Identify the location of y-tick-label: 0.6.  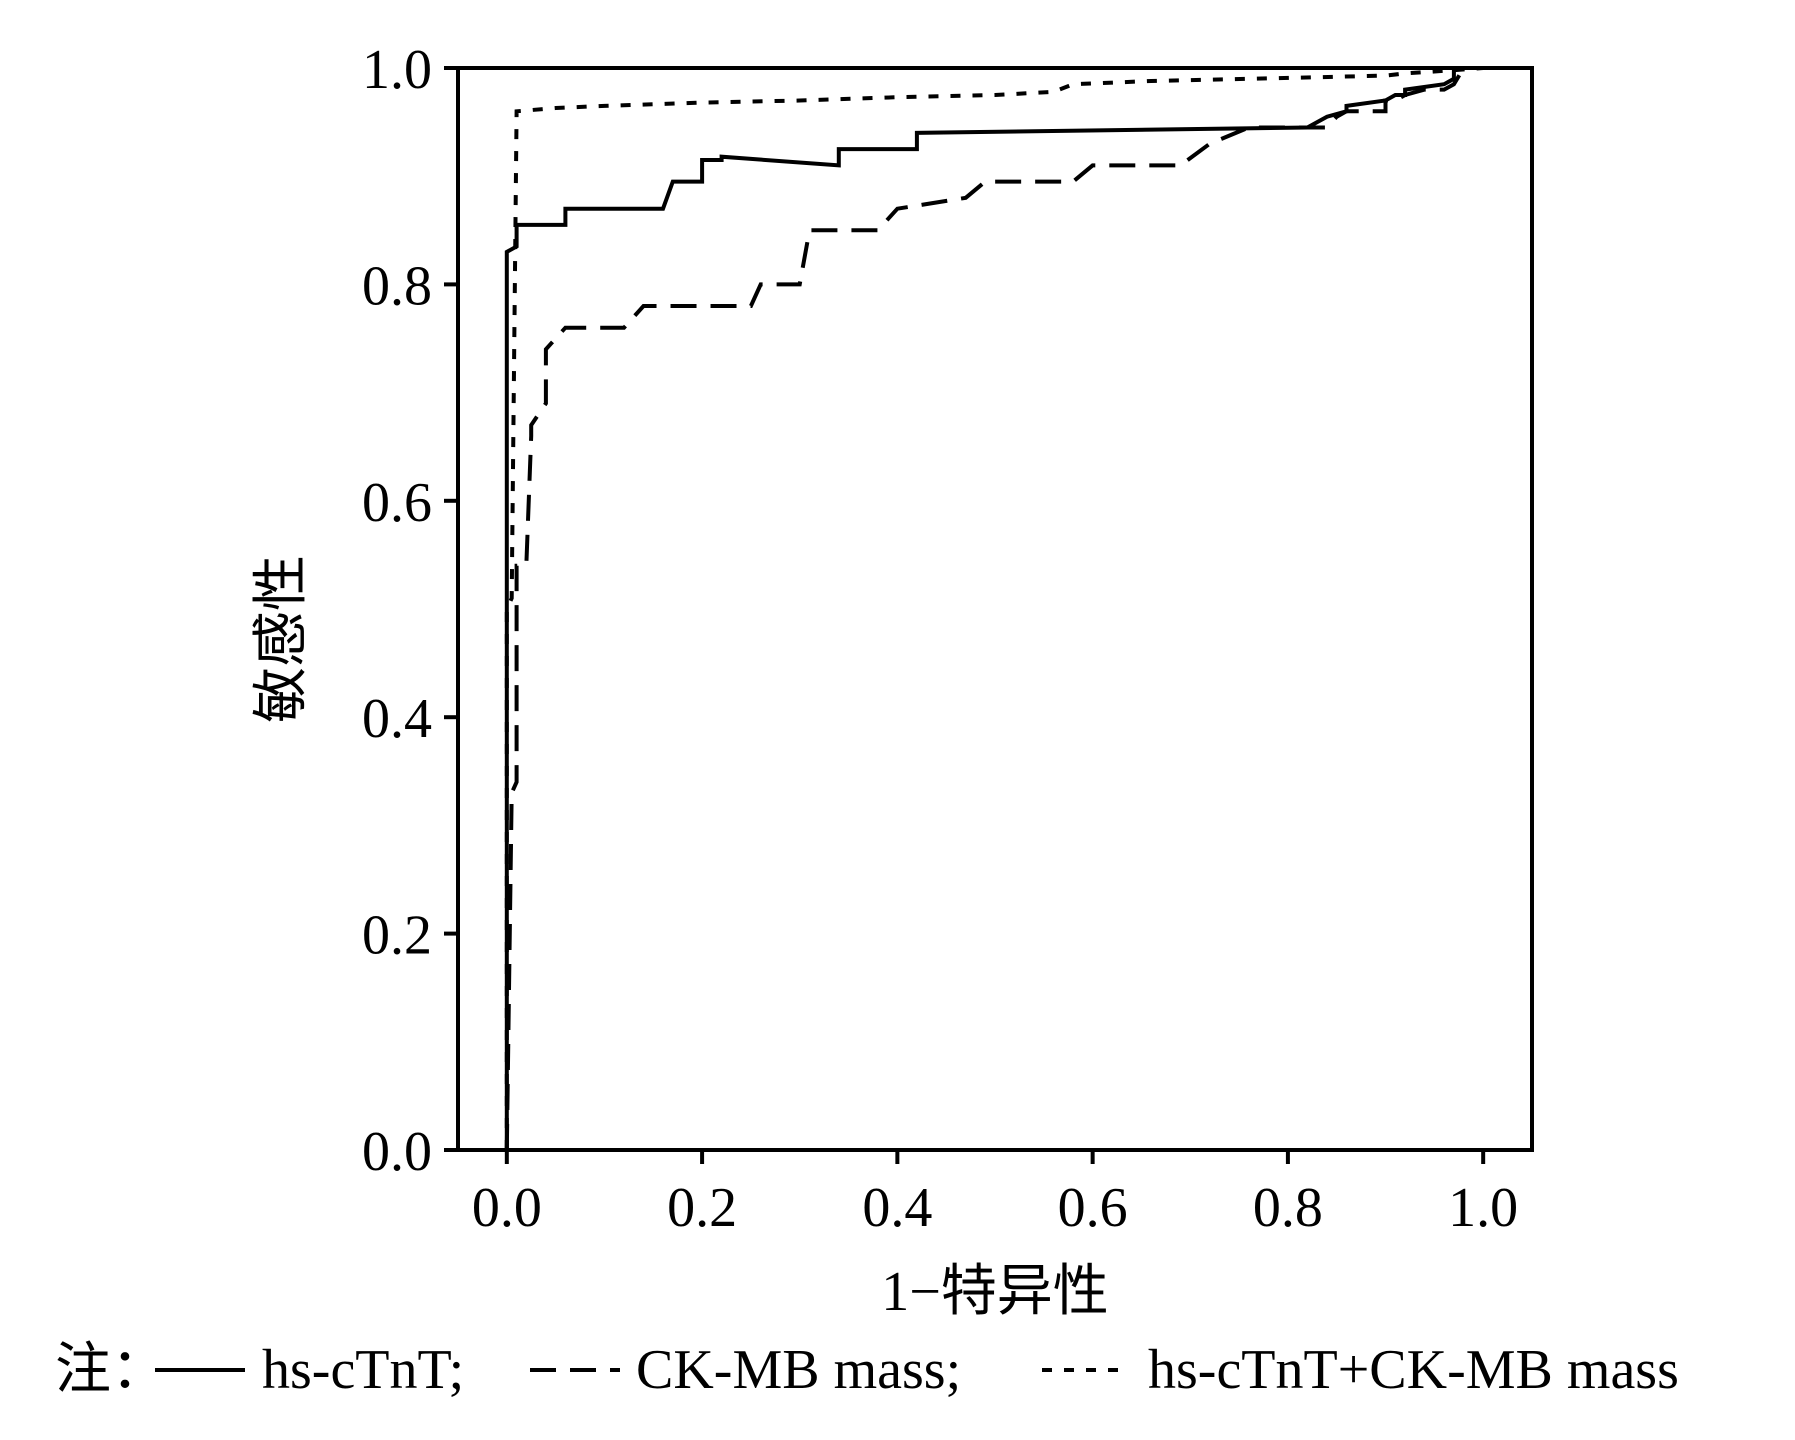
(397, 503).